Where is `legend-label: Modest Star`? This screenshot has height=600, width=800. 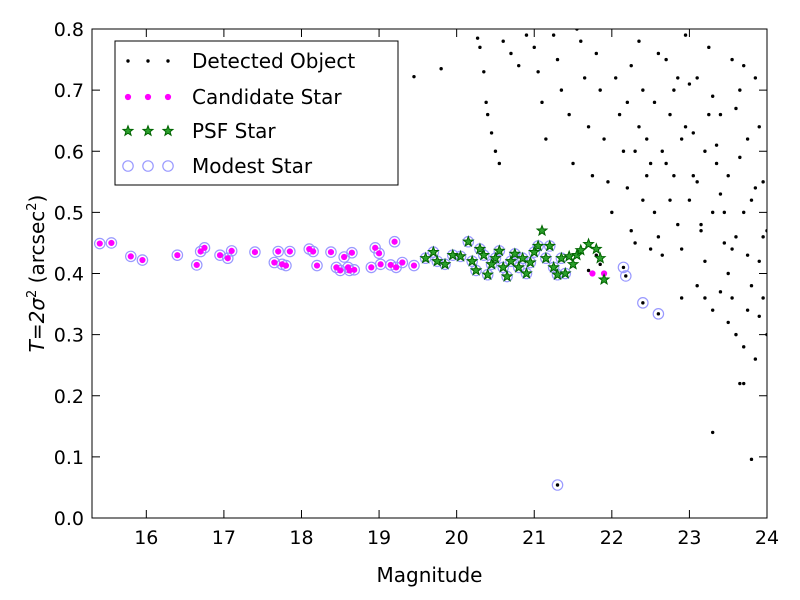
legend-label: Modest Star is located at coordinates (252, 166).